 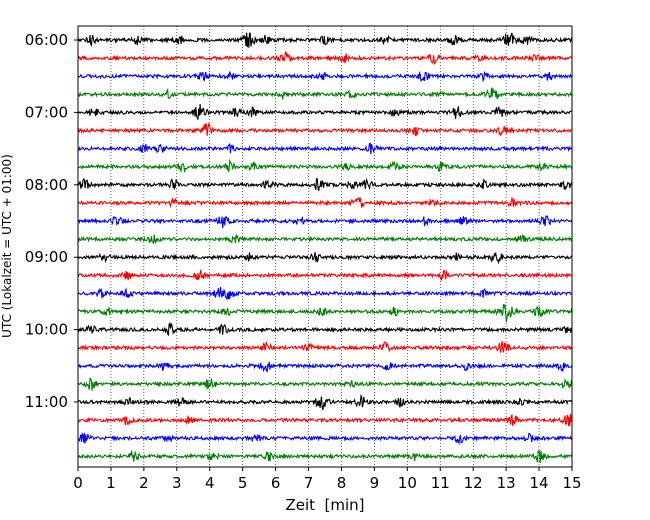 What do you see at coordinates (571, 483) in the screenshot?
I see `x-tick-label: 15` at bounding box center [571, 483].